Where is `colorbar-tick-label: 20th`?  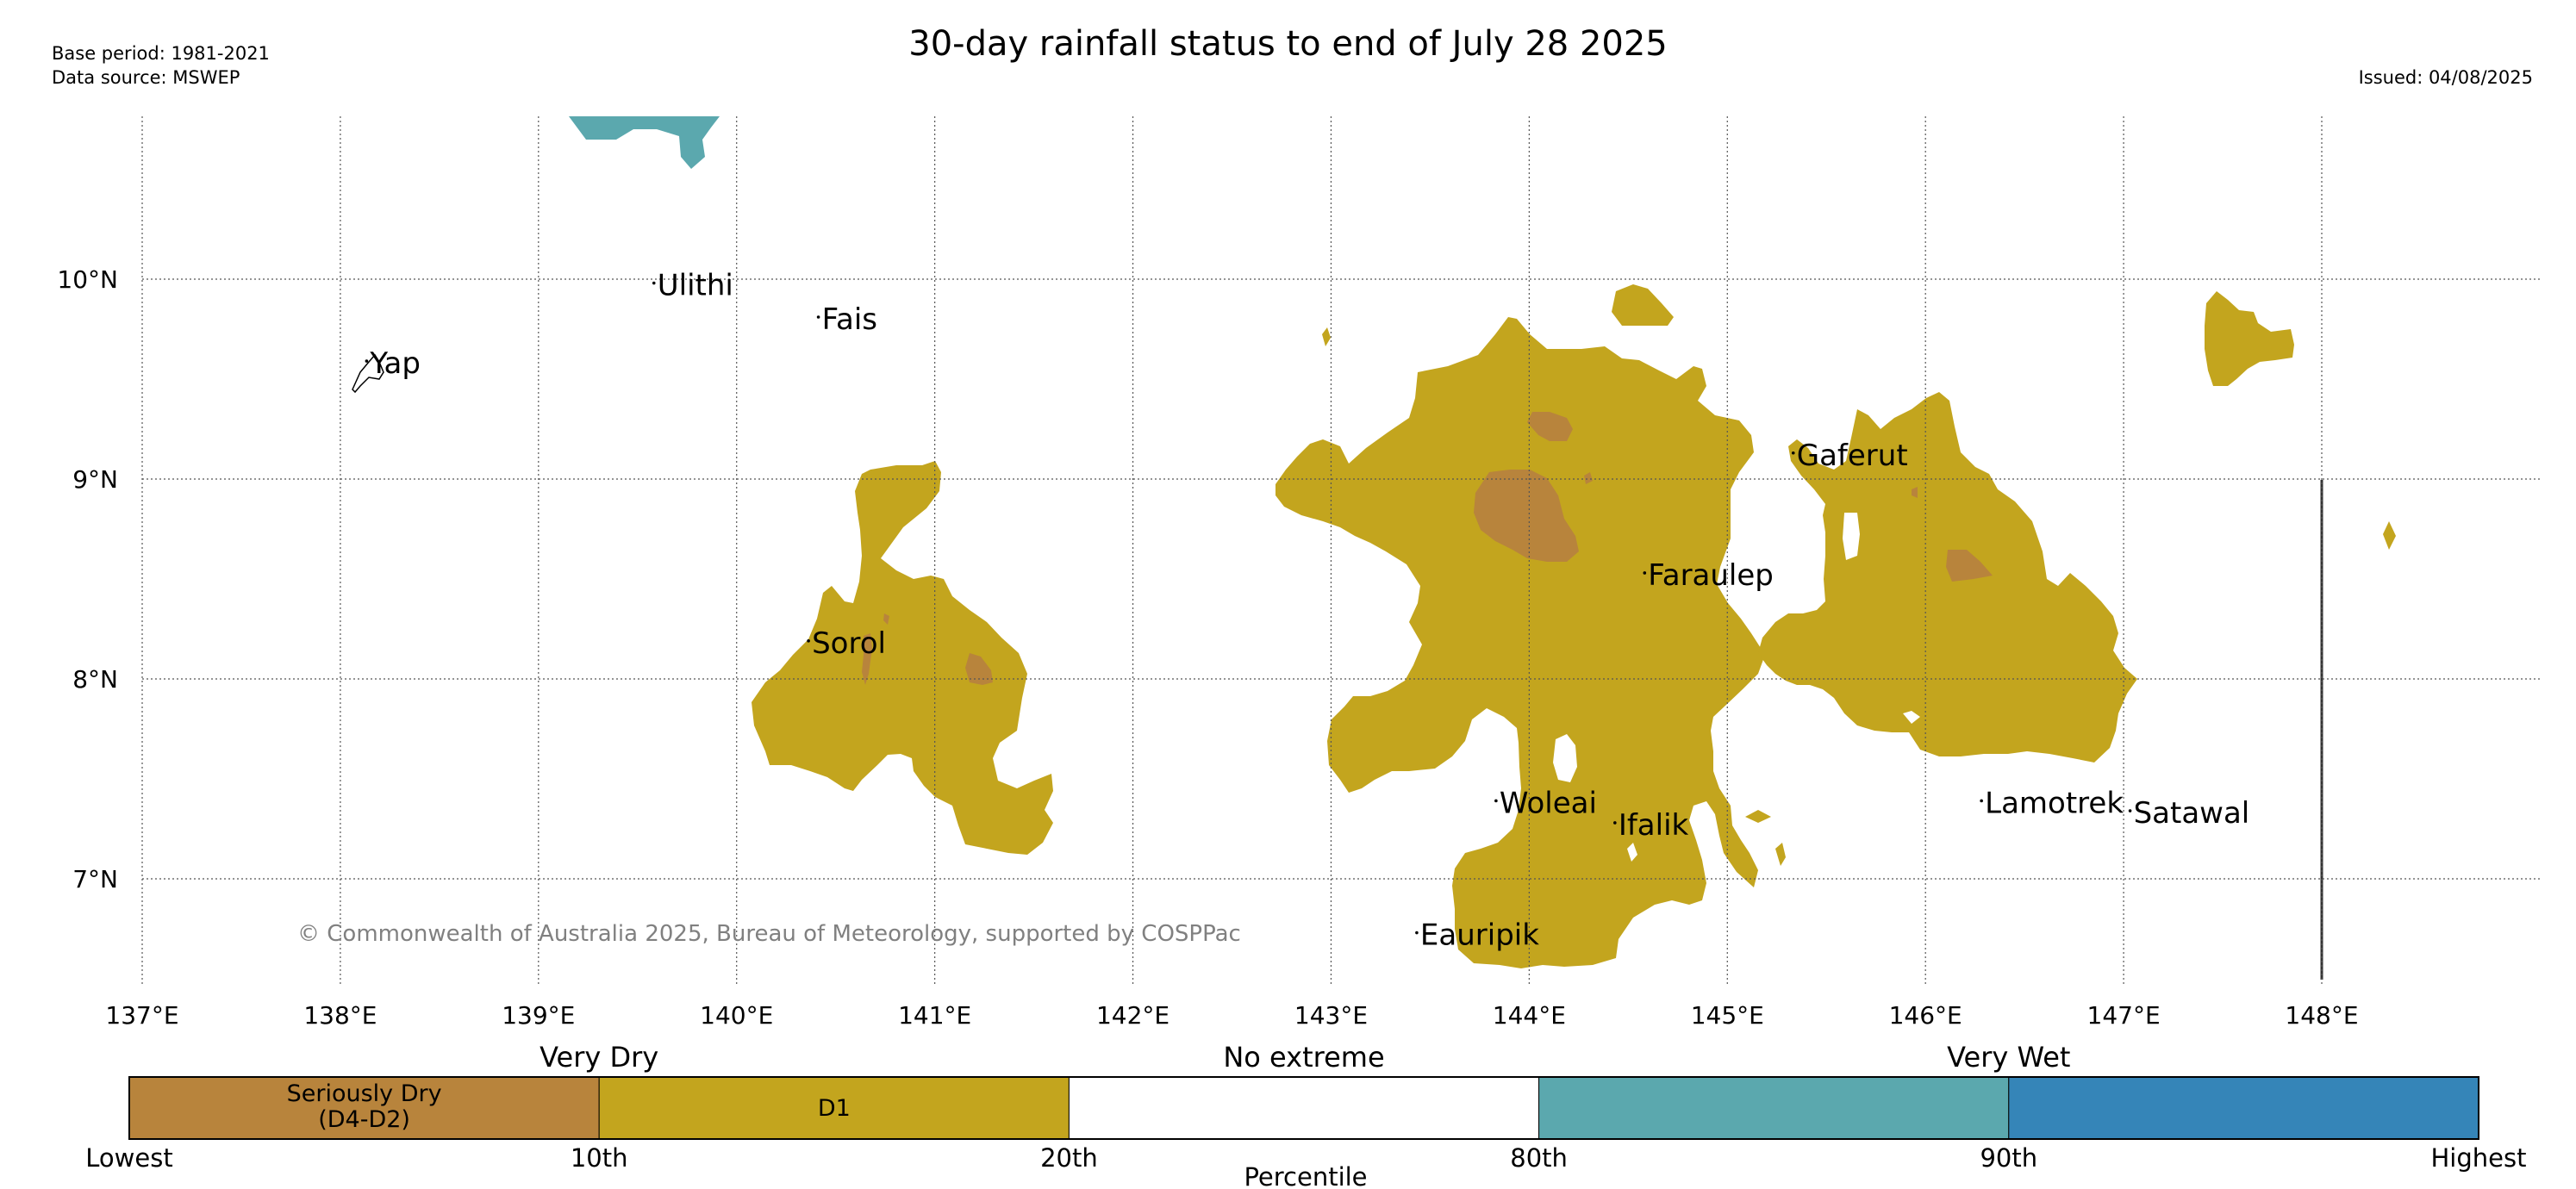 colorbar-tick-label: 20th is located at coordinates (1069, 1158).